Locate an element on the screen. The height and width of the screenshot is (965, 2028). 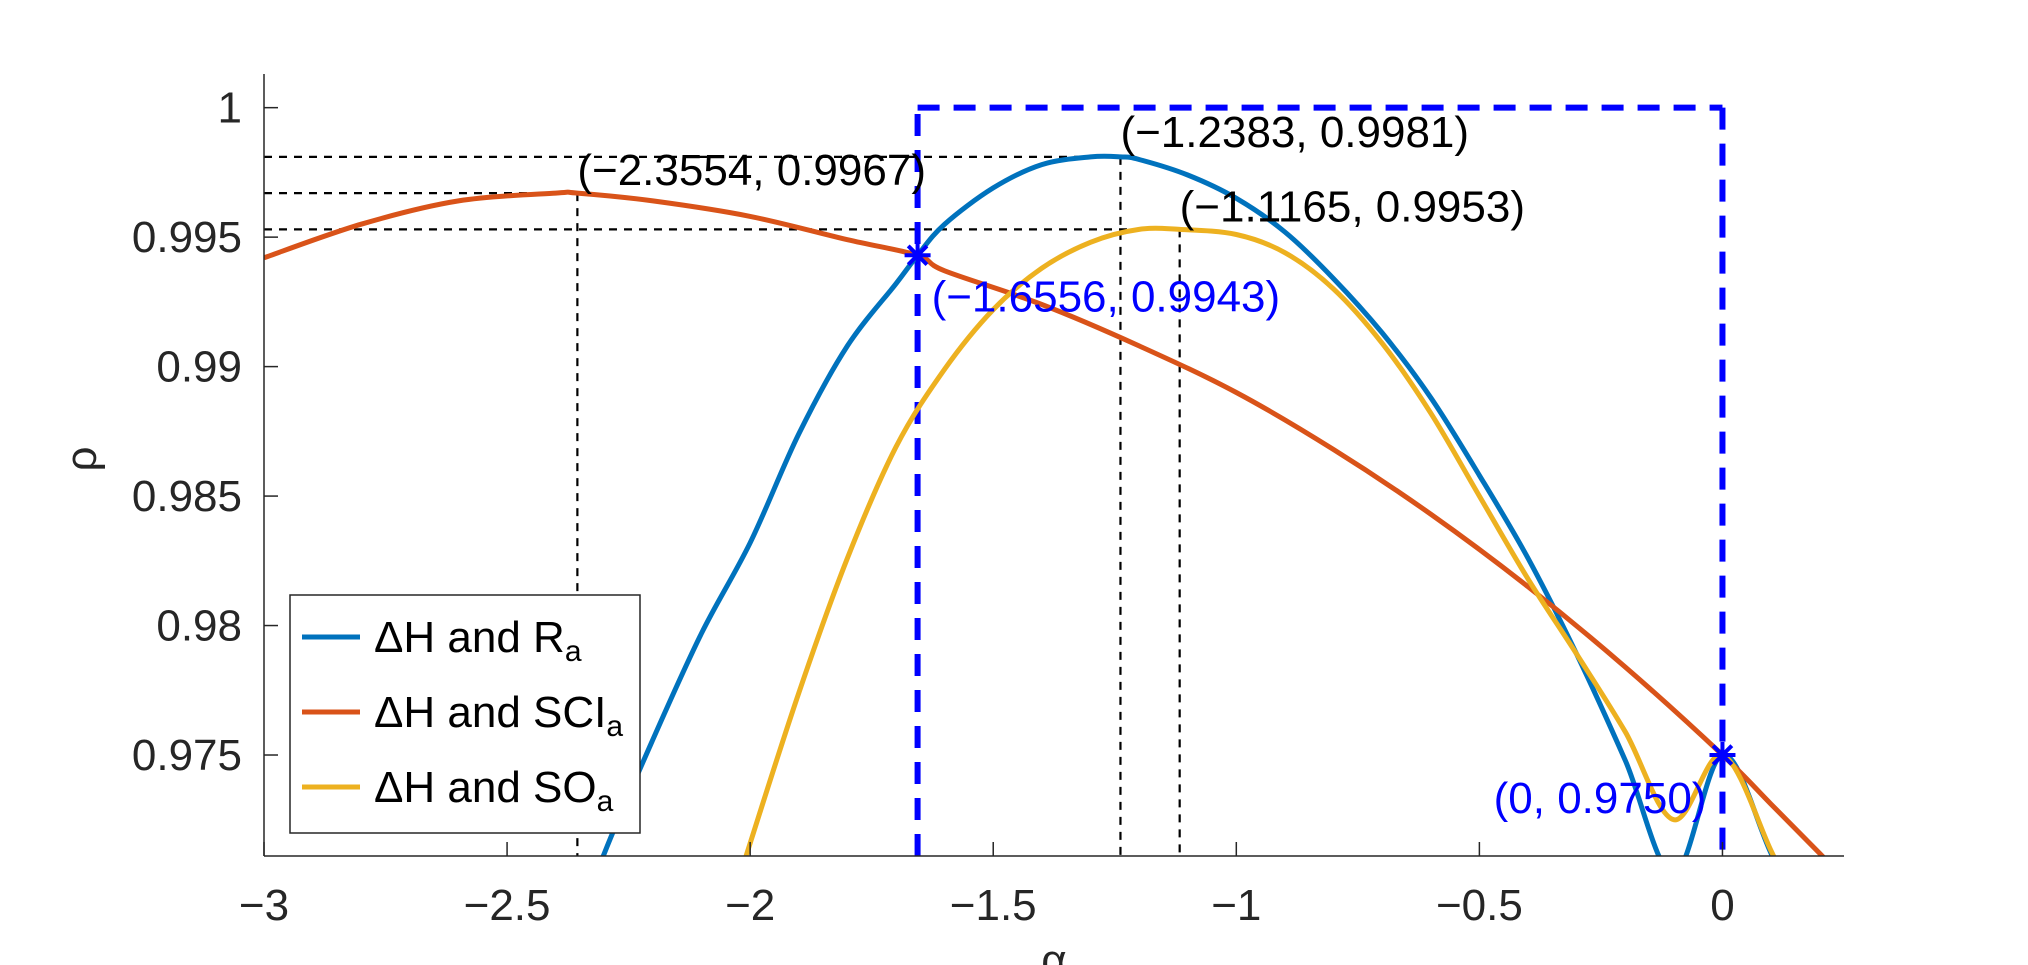
y-tick-label: 0.975 is located at coordinates (187, 755).